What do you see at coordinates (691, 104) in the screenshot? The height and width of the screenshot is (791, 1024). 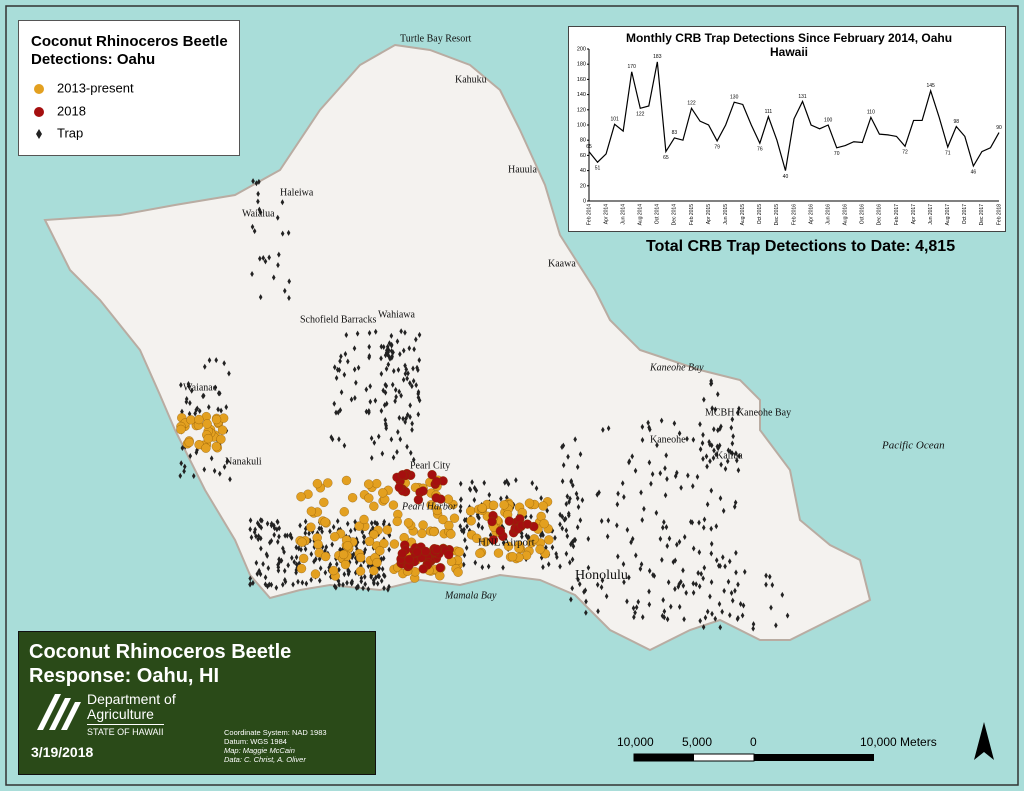 I see `data-label: 122` at bounding box center [691, 104].